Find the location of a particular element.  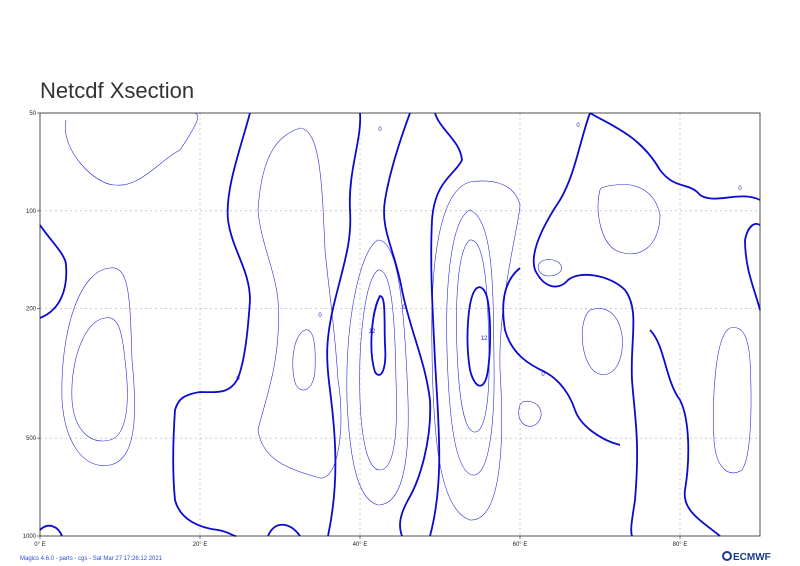

y-tick-label: 50 is located at coordinates (32, 114).